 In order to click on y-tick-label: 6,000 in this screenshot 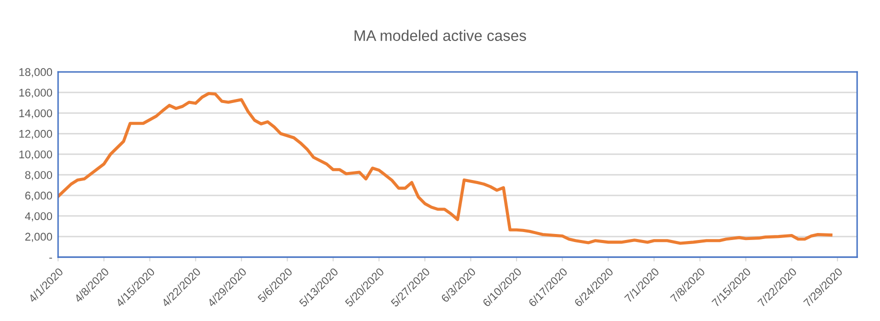, I will do `click(38, 196)`.